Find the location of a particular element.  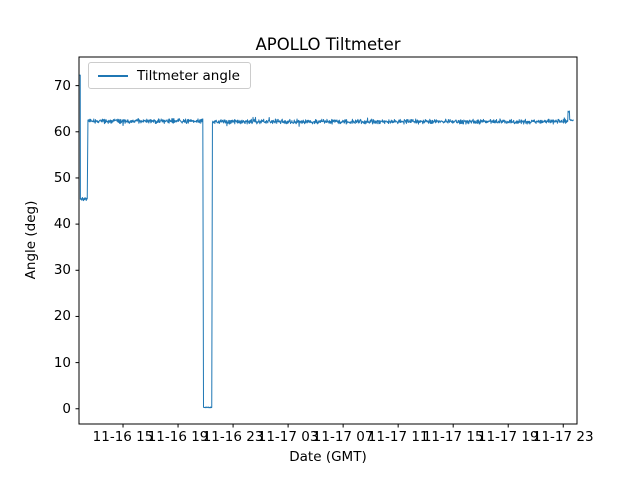

x-tick-label: 11-17 15 is located at coordinates (453, 437).